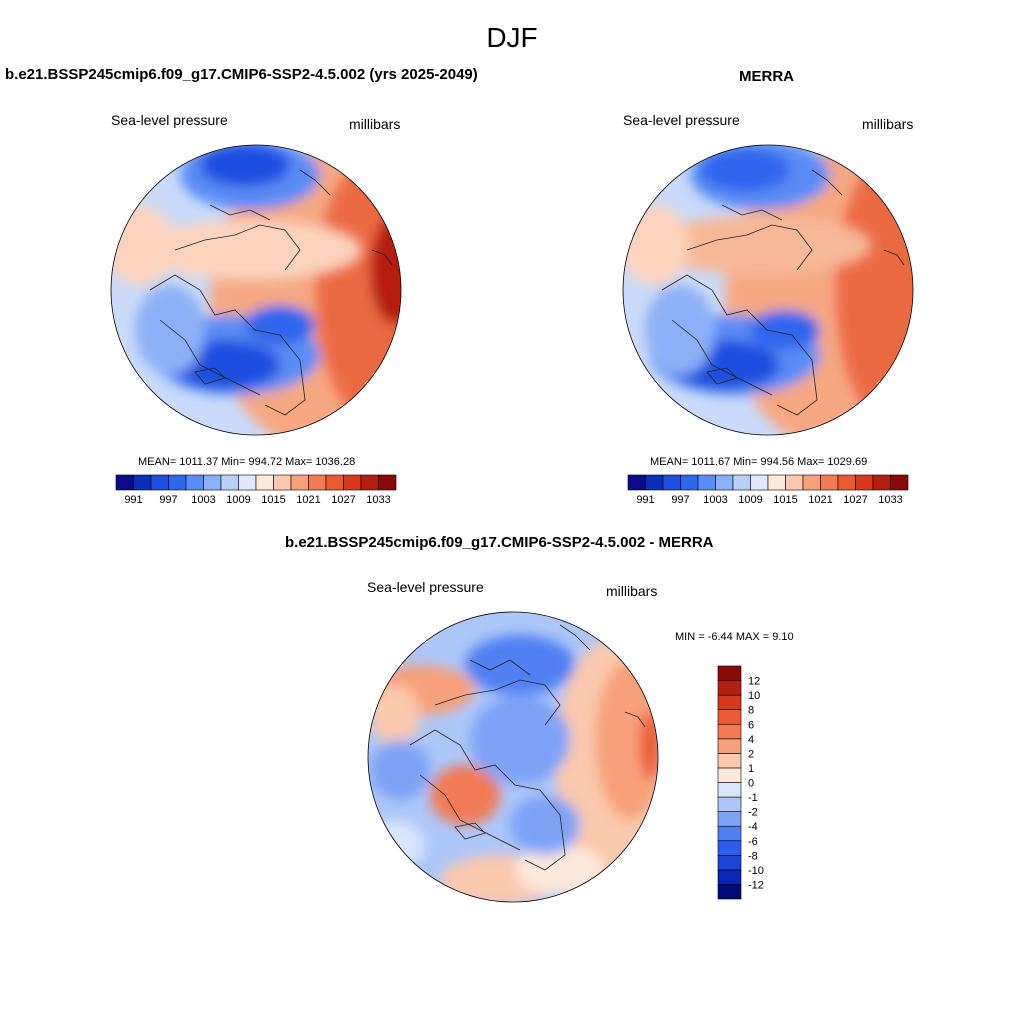 The image size is (1024, 1024). Describe the element at coordinates (632, 591) in the screenshot. I see `diff-units-label: millibars` at that location.